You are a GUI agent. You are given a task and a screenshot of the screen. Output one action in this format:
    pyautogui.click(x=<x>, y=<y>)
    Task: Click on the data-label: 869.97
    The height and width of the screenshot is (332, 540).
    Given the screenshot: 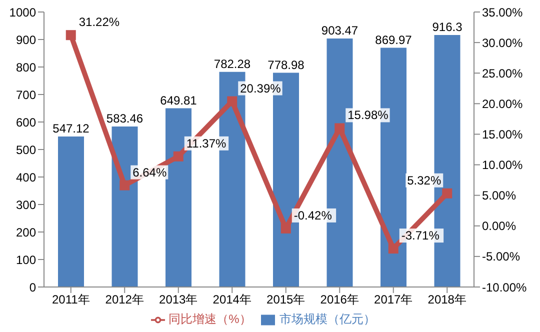 What is the action you would take?
    pyautogui.click(x=393, y=39)
    